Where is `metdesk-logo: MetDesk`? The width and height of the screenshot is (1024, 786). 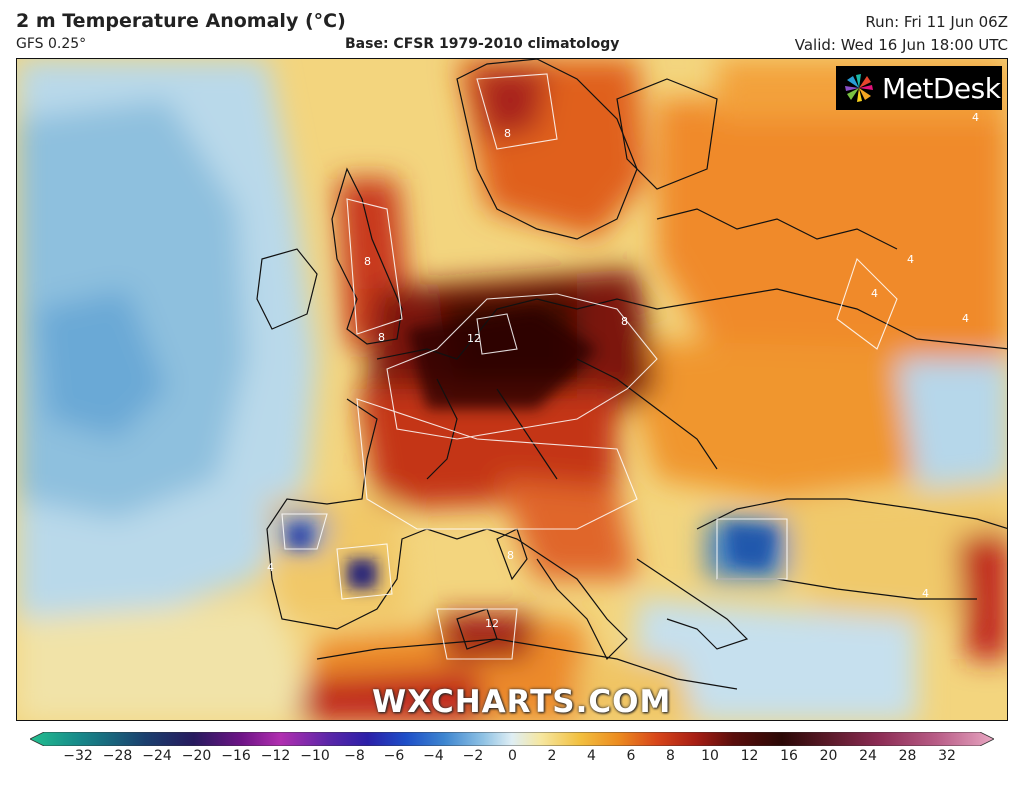
metdesk-logo: MetDesk is located at coordinates (919, 88).